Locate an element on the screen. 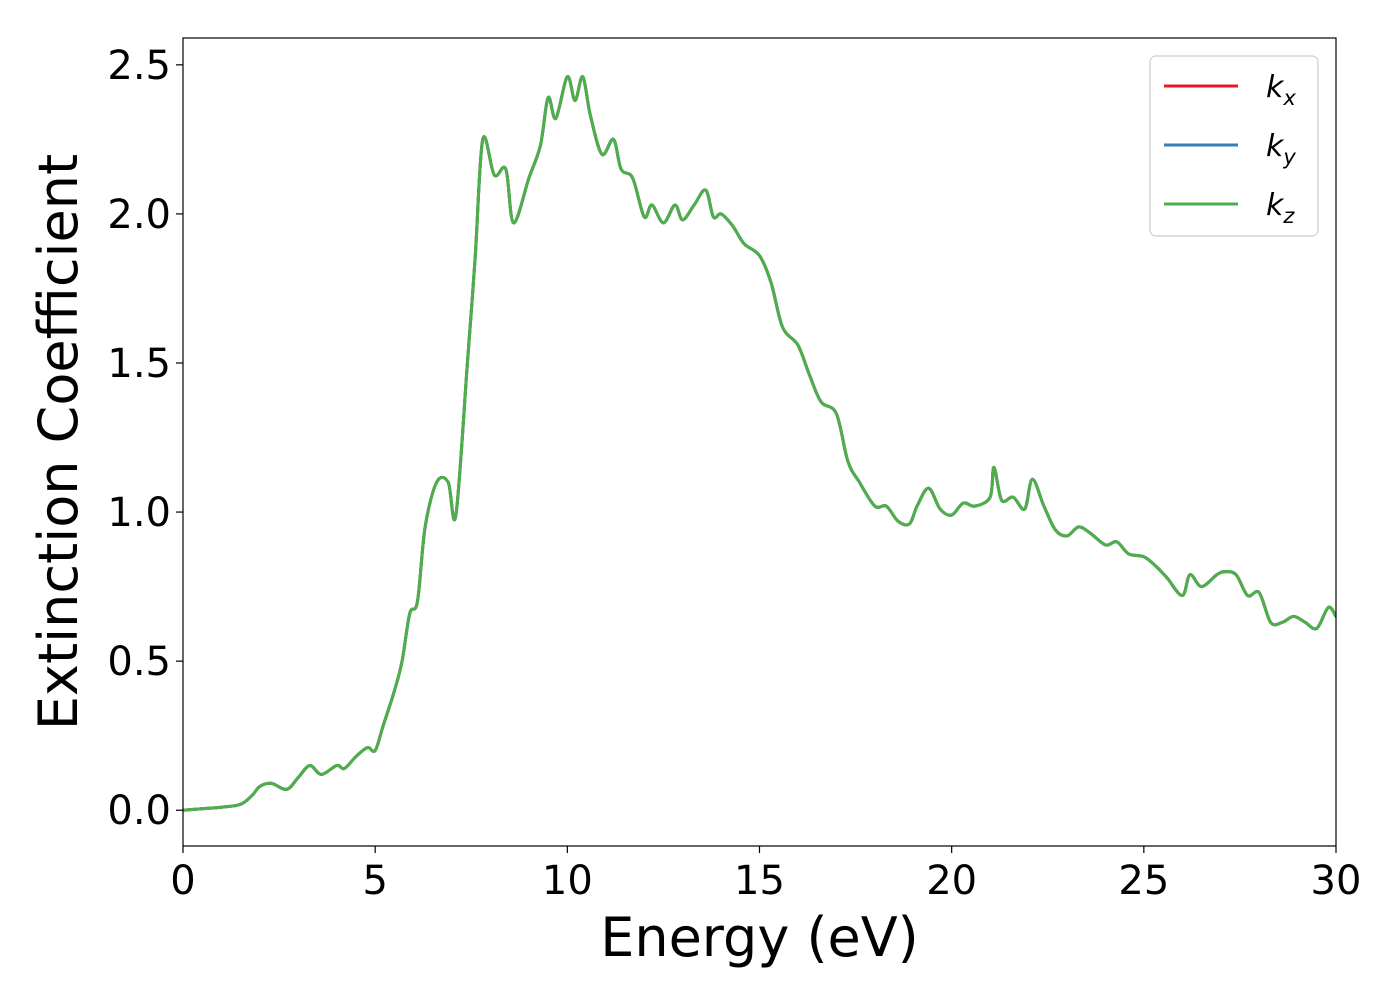  y-tick-label: 2.0 is located at coordinates (139, 215).